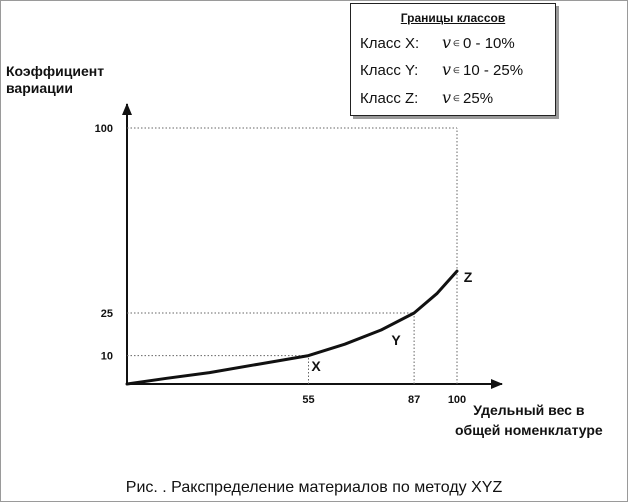 The width and height of the screenshot is (628, 502). I want to click on legend-title: Границы классов, so click(453, 18).